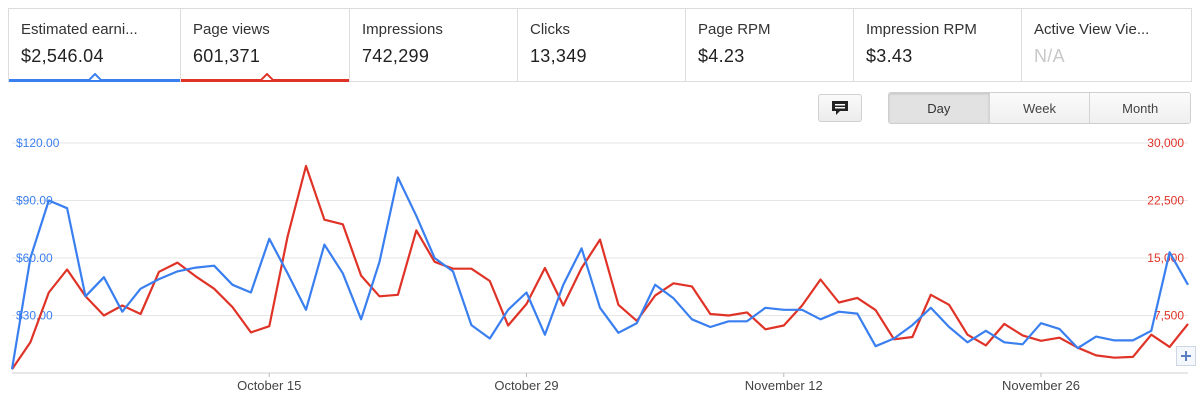 This screenshot has height=400, width=1200. Describe the element at coordinates (769, 45) in the screenshot. I see `metric-tile-page-rpm: Page RPM $4.23` at that location.